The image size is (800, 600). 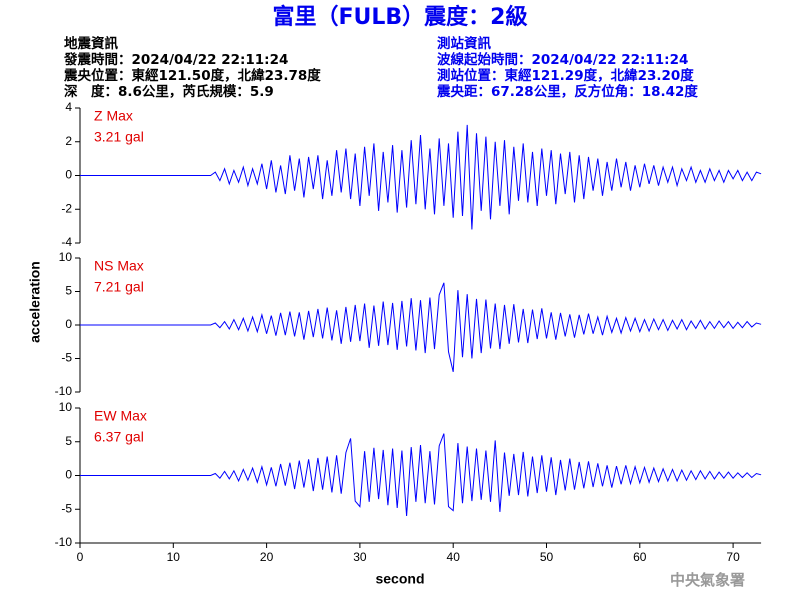 What do you see at coordinates (454, 557) in the screenshot?
I see `x-tick-label: 40` at bounding box center [454, 557].